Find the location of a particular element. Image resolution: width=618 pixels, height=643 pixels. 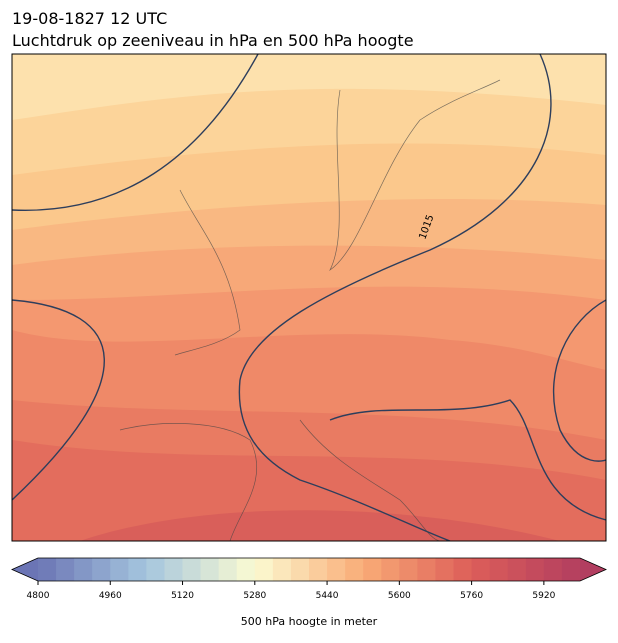

colorbar-tick-label: 5760 is located at coordinates (471, 596).